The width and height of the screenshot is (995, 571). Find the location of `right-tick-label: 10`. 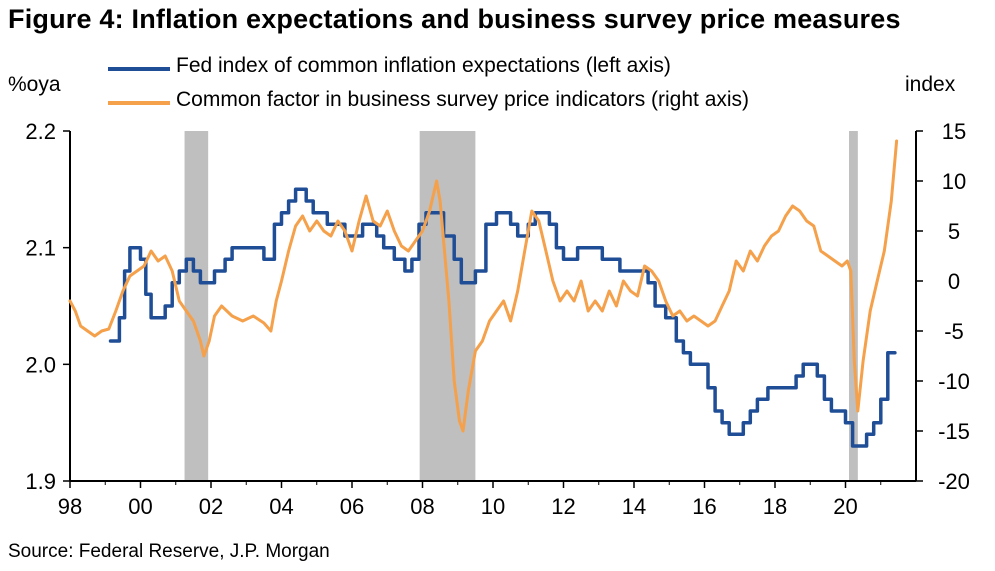

right-tick-label: 10 is located at coordinates (954, 181).